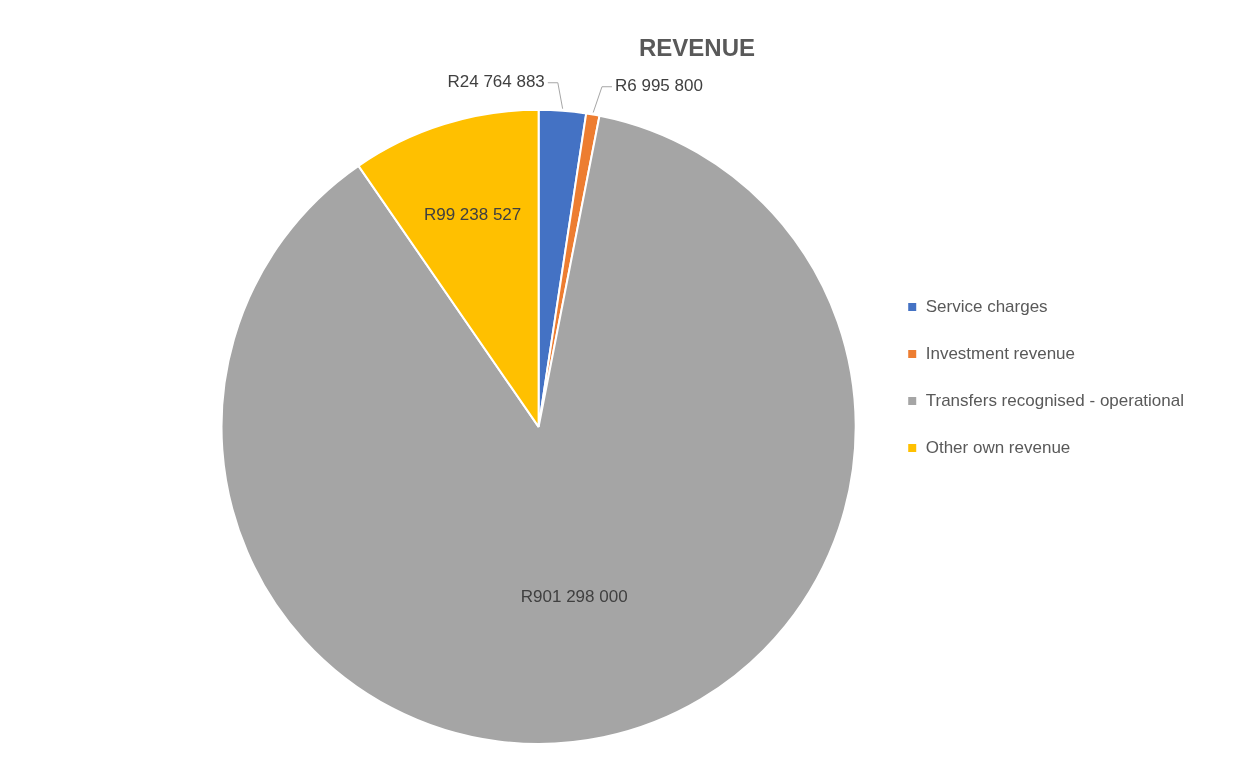 The width and height of the screenshot is (1234, 765). Describe the element at coordinates (697, 48) in the screenshot. I see `chart-title: REVENUE` at that location.